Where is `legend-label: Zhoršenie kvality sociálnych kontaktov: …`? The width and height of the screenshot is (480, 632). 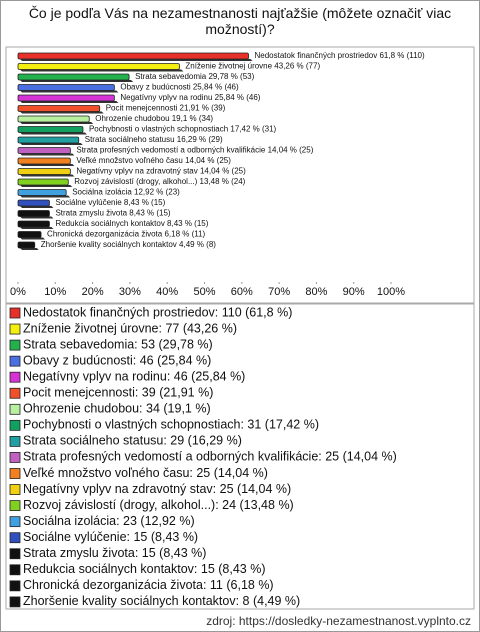
legend-label: Zhoršenie kvality sociálnych kontaktov: … is located at coordinates (161, 601).